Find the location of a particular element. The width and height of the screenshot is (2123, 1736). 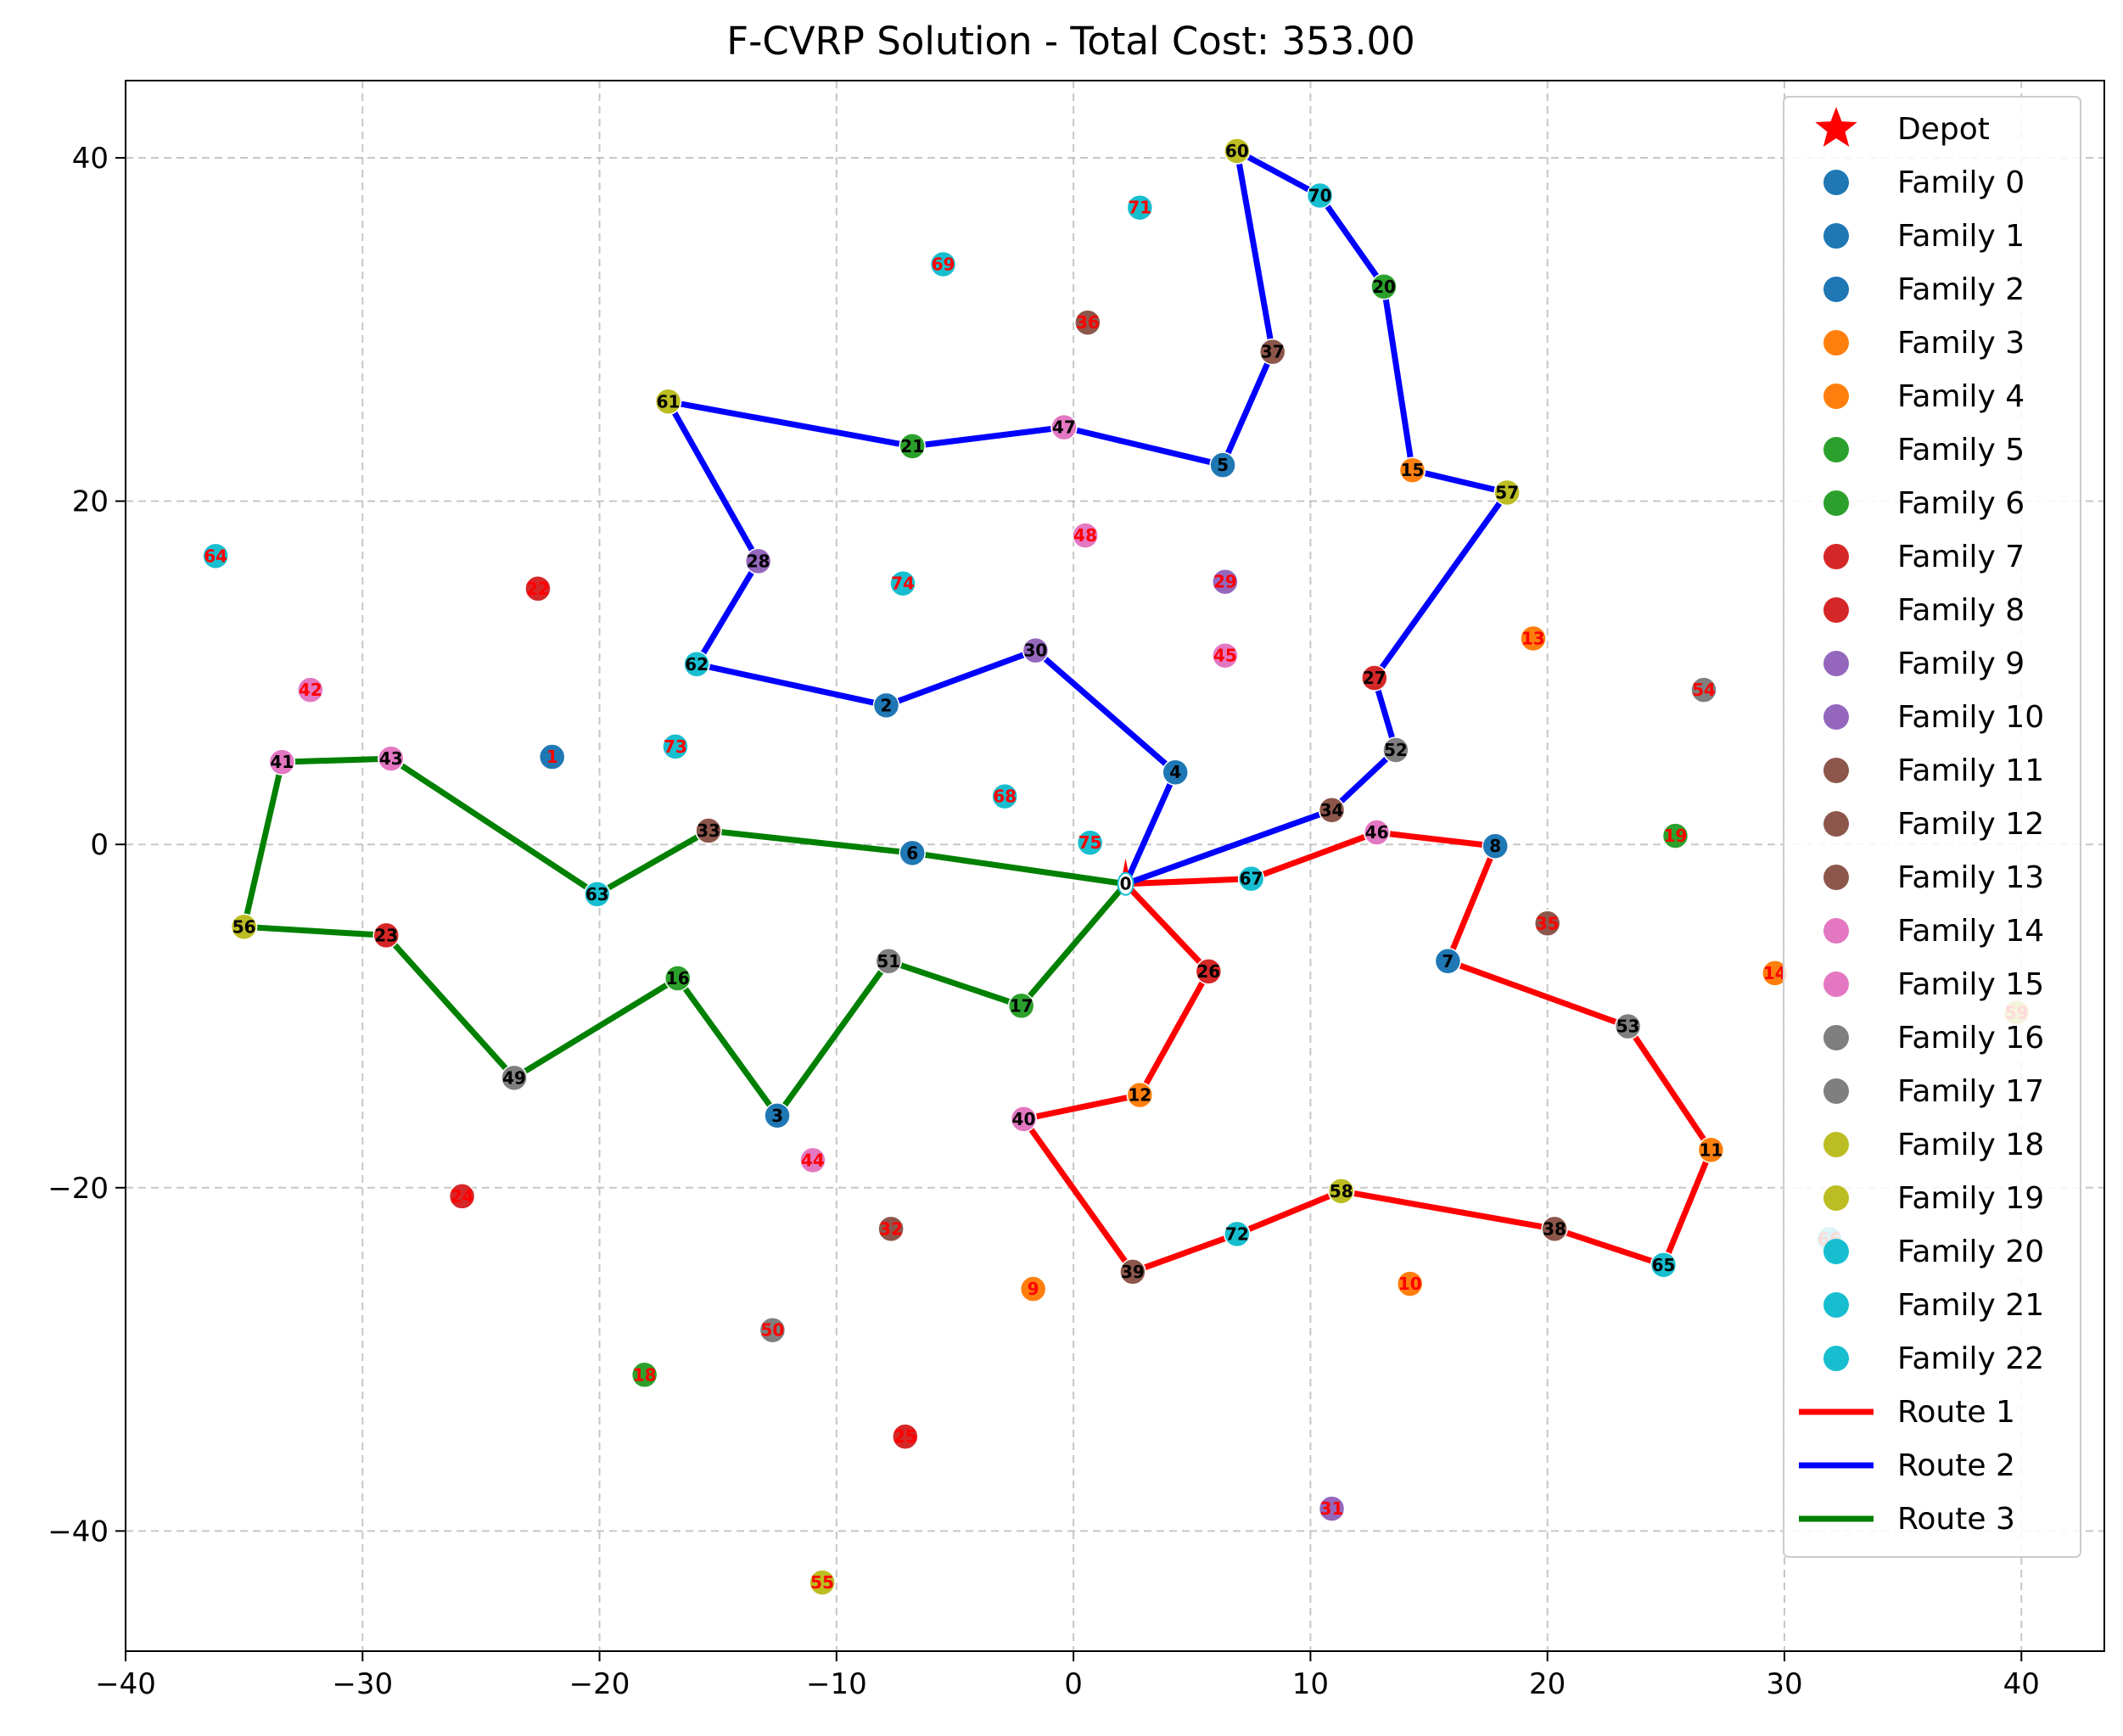

node-label: 31 is located at coordinates (1332, 1508).